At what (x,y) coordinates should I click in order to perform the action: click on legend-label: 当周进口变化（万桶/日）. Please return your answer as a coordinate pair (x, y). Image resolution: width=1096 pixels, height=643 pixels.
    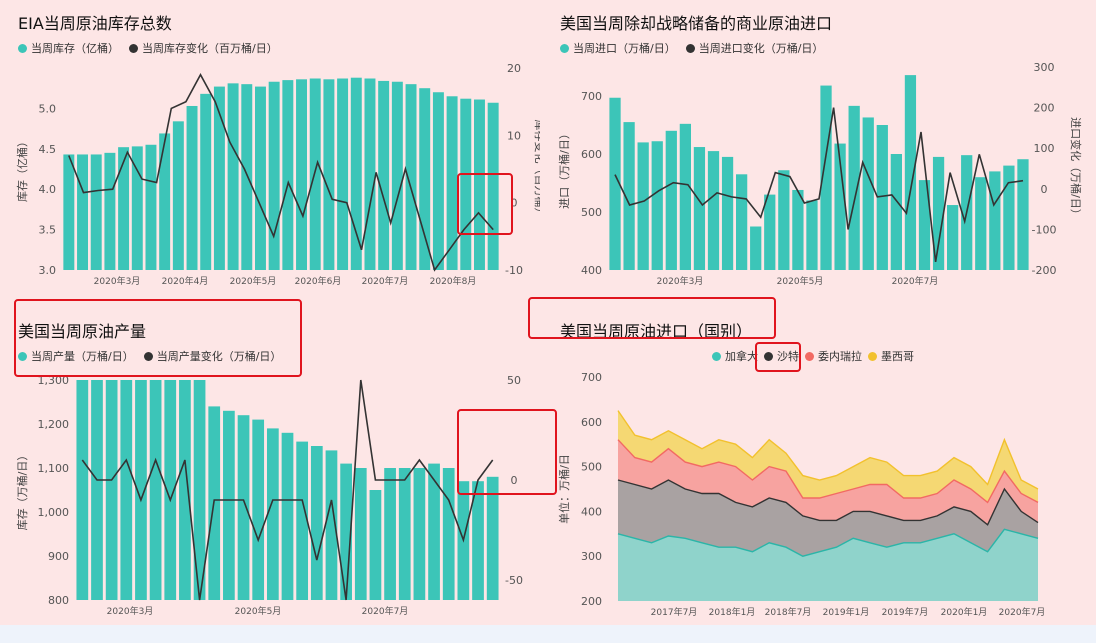
    Looking at the image, I should click on (761, 48).